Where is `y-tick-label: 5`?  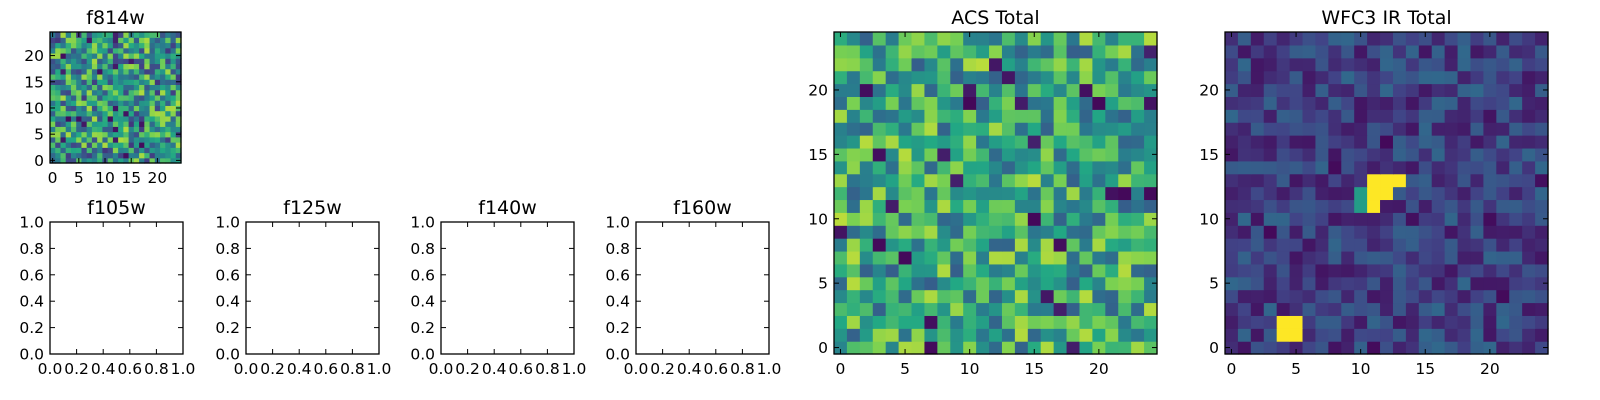
y-tick-label: 5 is located at coordinates (823, 284).